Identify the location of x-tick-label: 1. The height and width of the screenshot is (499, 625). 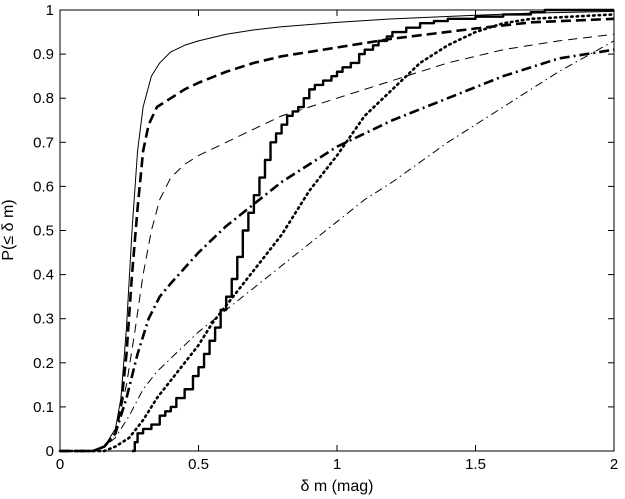
(337, 464).